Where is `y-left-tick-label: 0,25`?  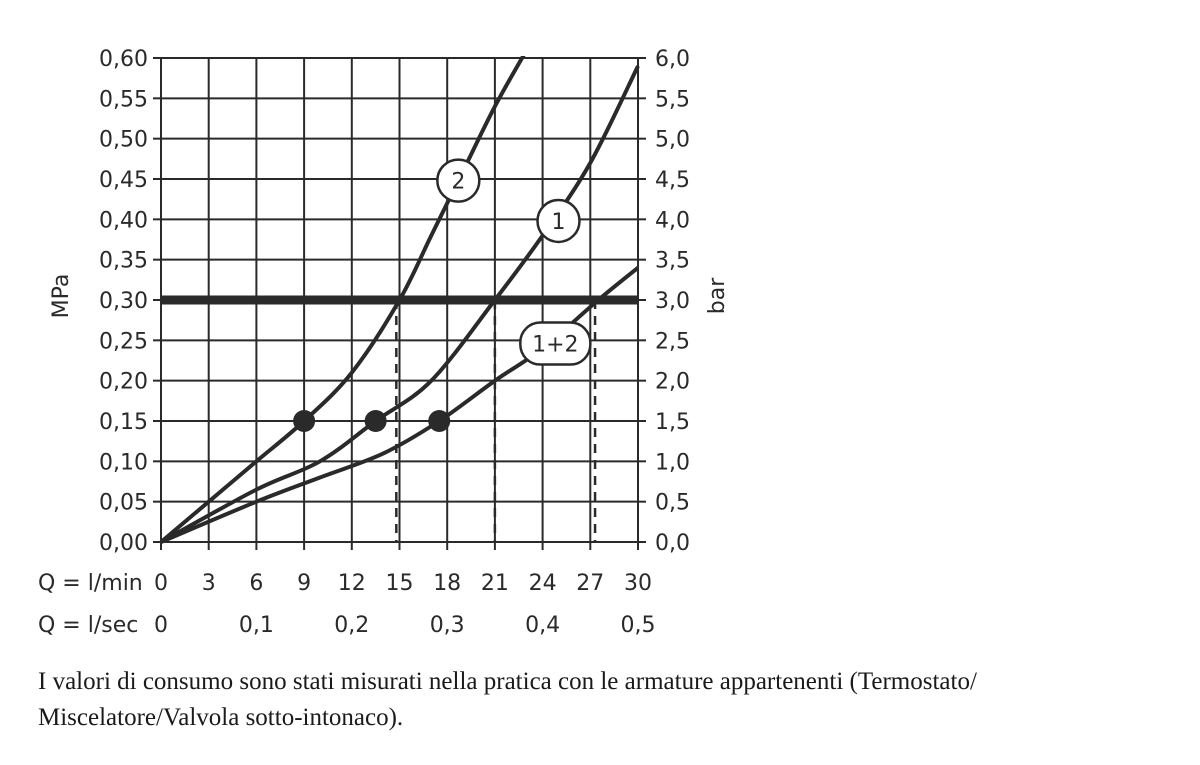
y-left-tick-label: 0,25 is located at coordinates (123, 341).